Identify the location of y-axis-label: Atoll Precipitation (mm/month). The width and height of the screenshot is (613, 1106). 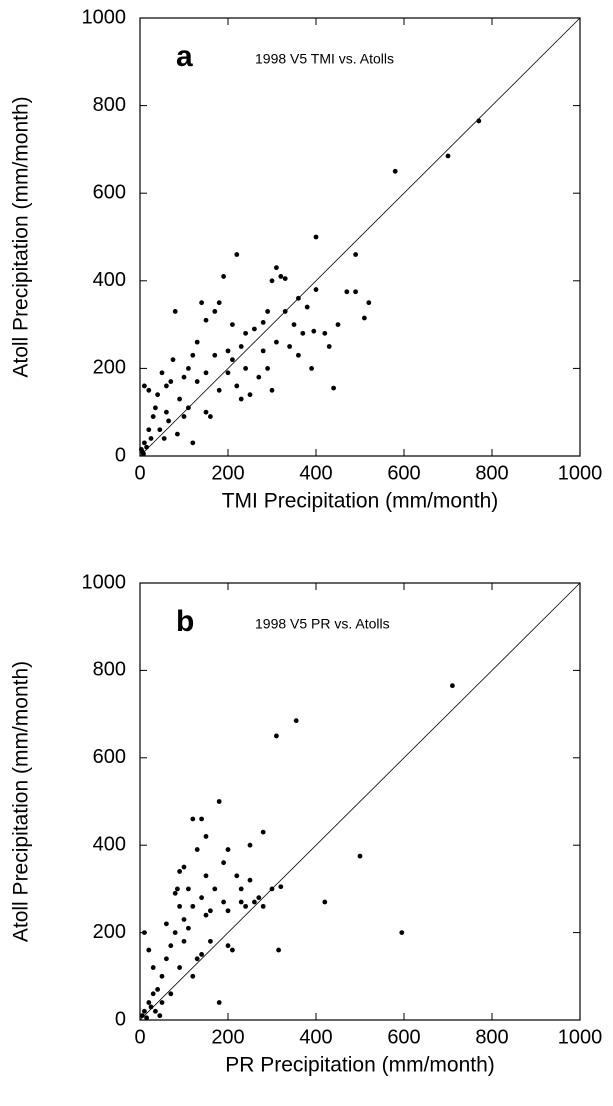
(21, 236).